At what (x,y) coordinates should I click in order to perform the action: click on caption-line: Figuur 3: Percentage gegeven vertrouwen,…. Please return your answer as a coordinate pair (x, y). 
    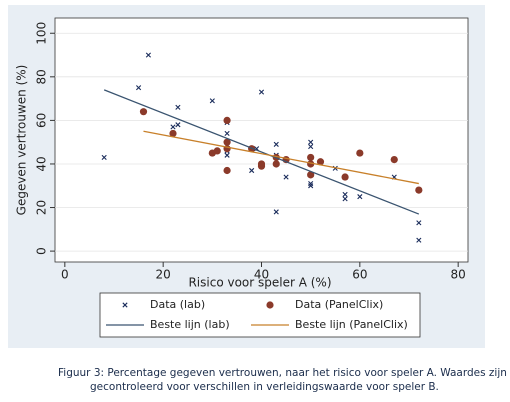
    Looking at the image, I should click on (282, 373).